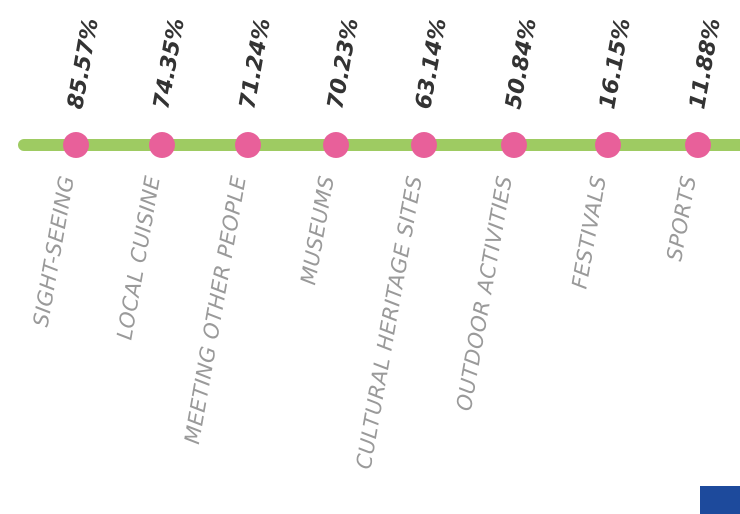 The image size is (740, 514). Describe the element at coordinates (255, 63) in the screenshot. I see `value-label: 71.24%` at that location.